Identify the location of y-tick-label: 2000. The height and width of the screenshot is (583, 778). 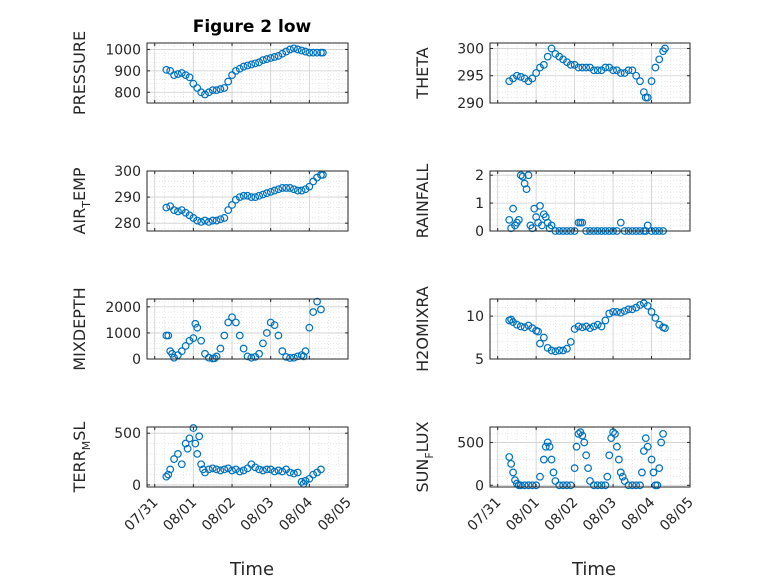
(123, 308).